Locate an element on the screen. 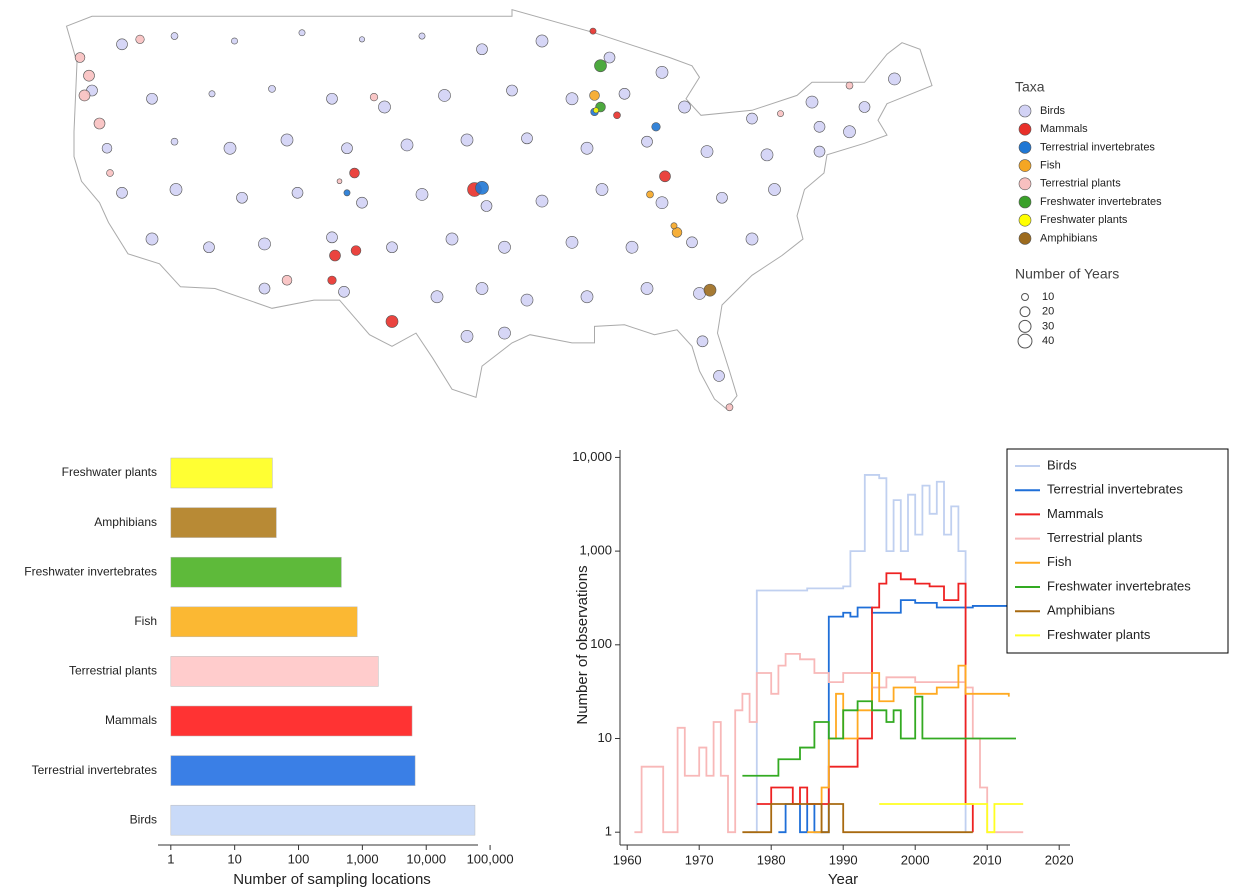 The image size is (1238, 890). legend-label: Freshwater invertebrates is located at coordinates (1119, 585).